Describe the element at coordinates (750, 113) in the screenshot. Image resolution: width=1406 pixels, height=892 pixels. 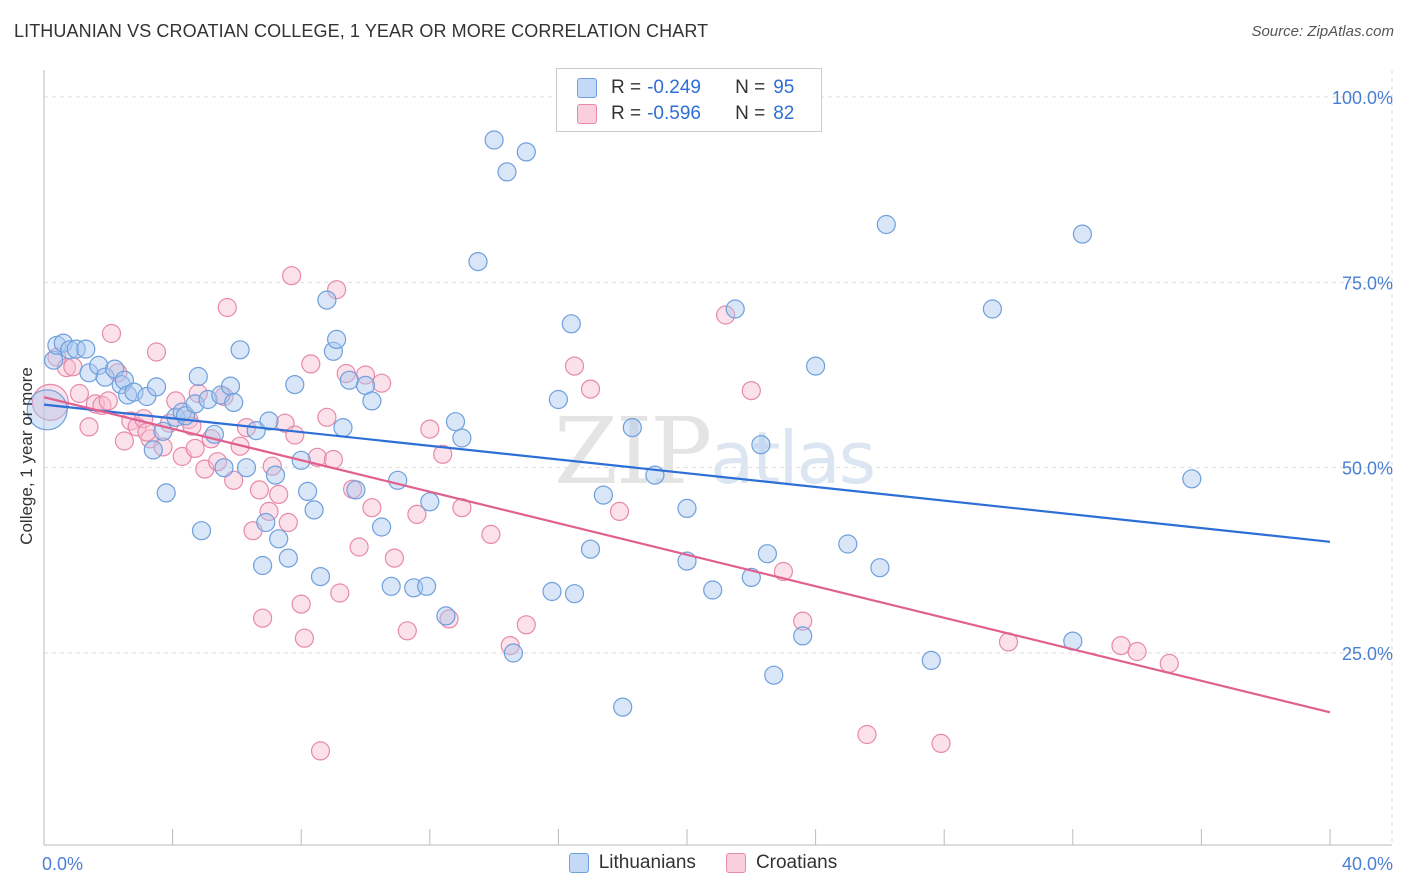
I see `legend-n-label: N =` at that location.